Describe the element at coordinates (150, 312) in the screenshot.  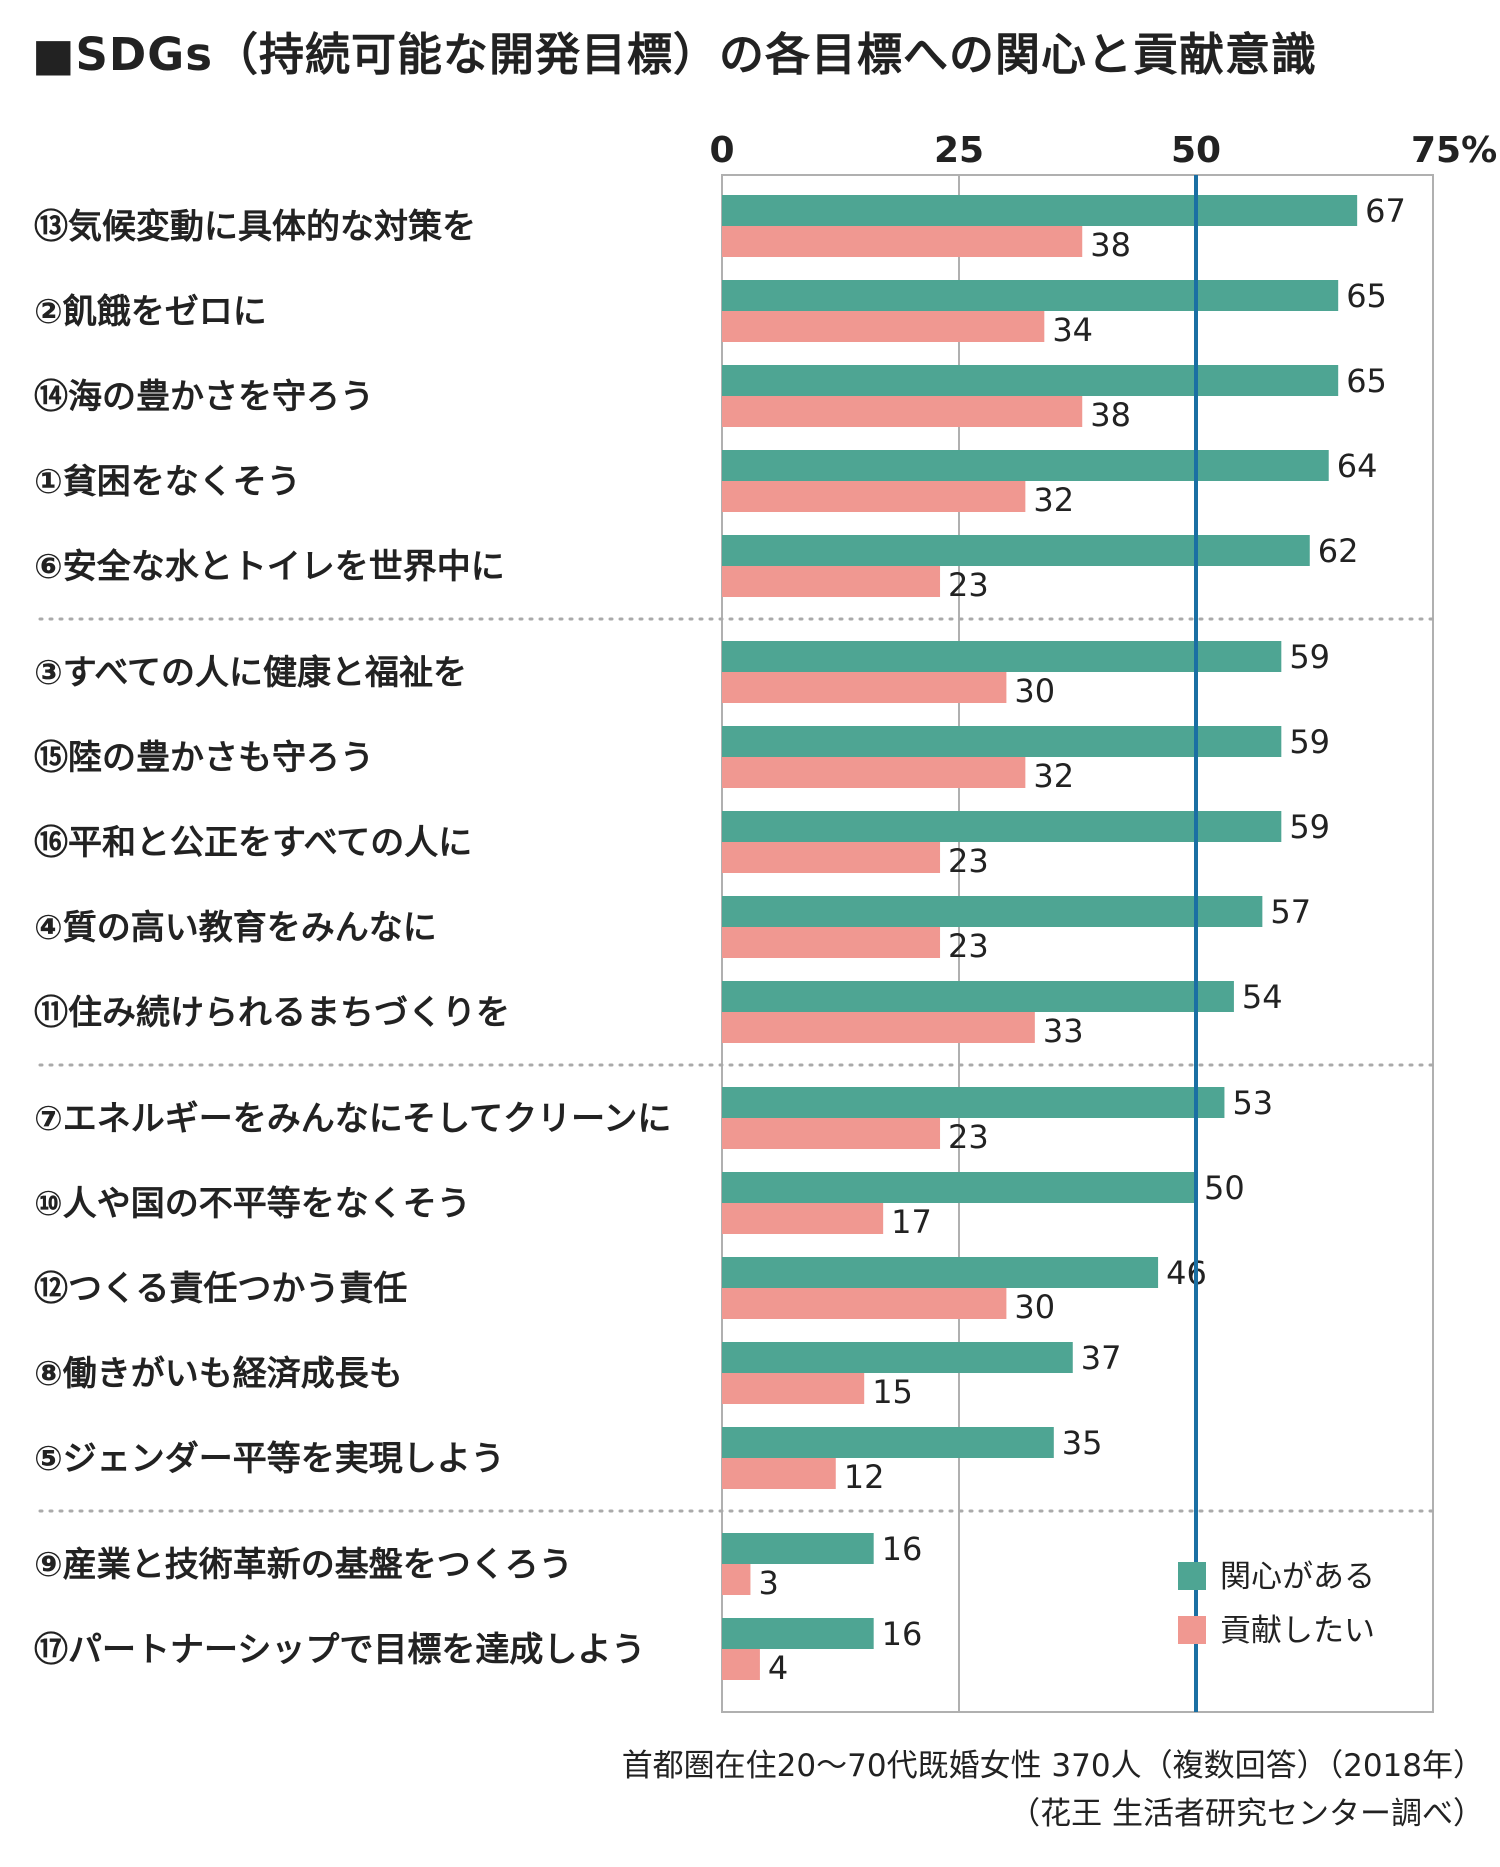
I see `category-label: ②飢餓をゼロに` at that location.